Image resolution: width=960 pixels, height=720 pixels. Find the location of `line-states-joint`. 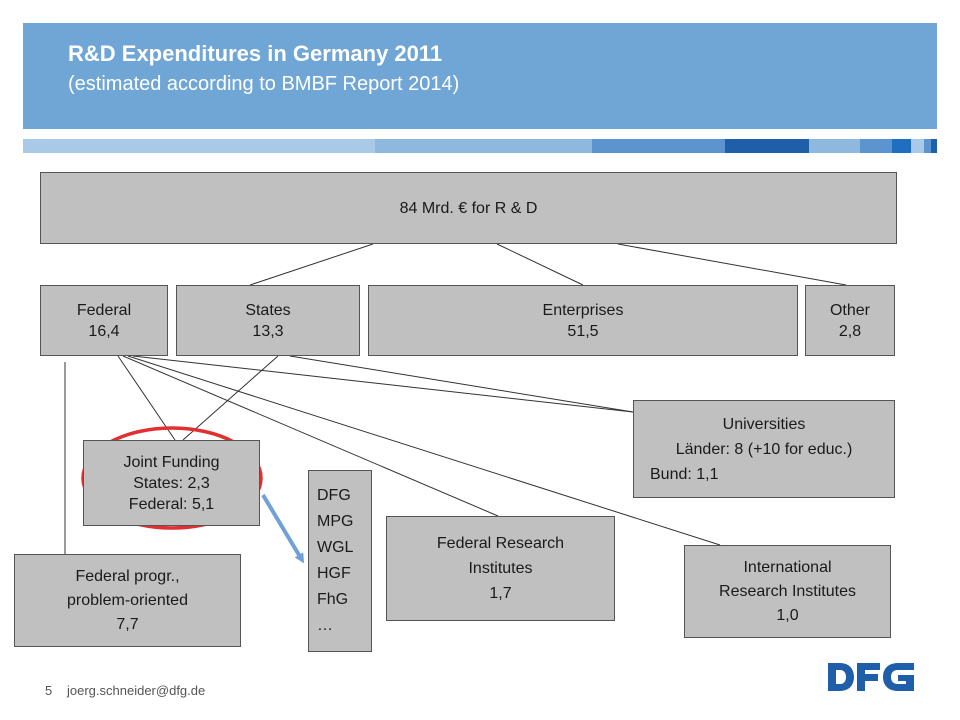

line-states-joint is located at coordinates (230, 398).